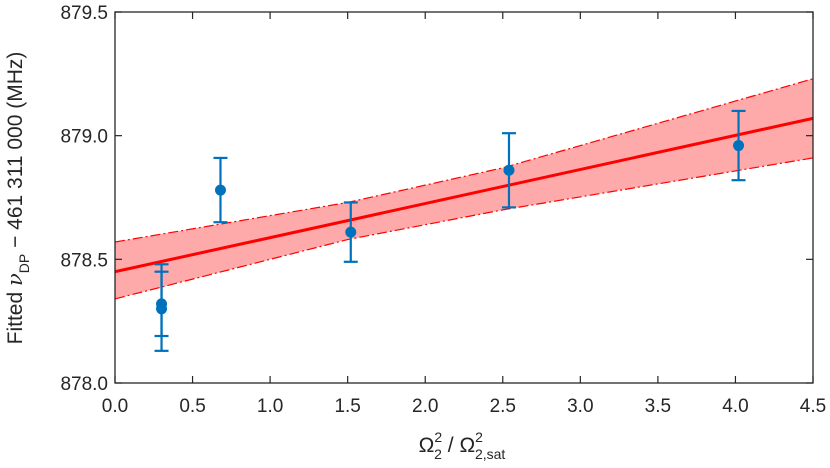 This screenshot has width=830, height=468. What do you see at coordinates (658, 406) in the screenshot?
I see `x-tick-label: 3.5` at bounding box center [658, 406].